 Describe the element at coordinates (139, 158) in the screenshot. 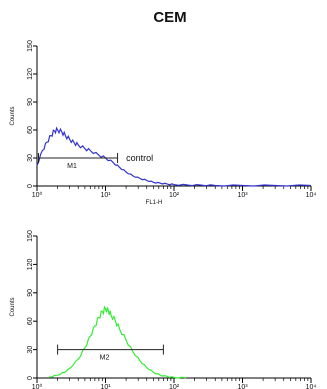

I see `annotation-text: control` at that location.